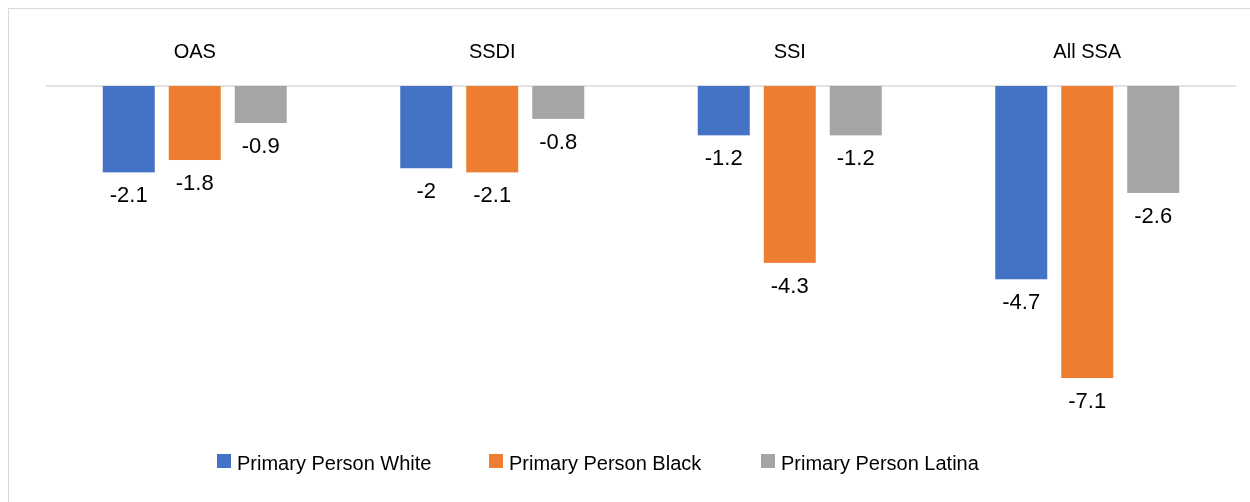  Describe the element at coordinates (194, 183) in the screenshot. I see `data-label: -1.8` at that location.